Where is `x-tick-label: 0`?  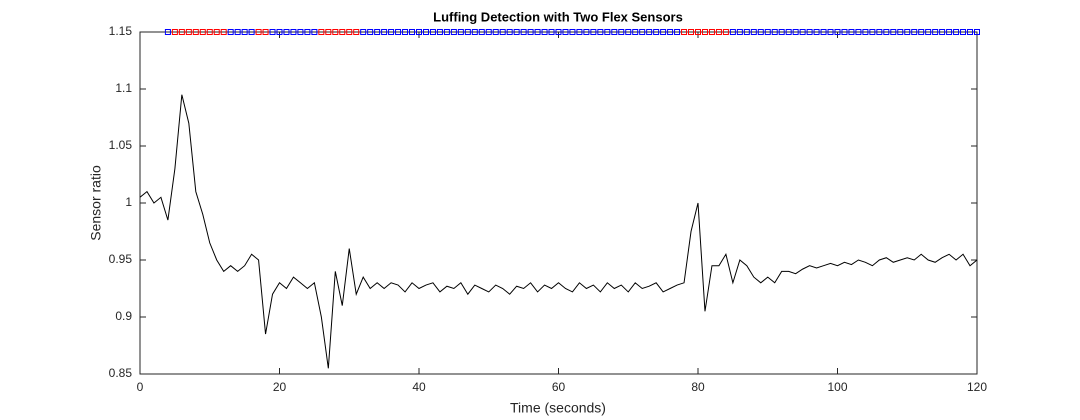 x-tick-label: 0 is located at coordinates (140, 387).